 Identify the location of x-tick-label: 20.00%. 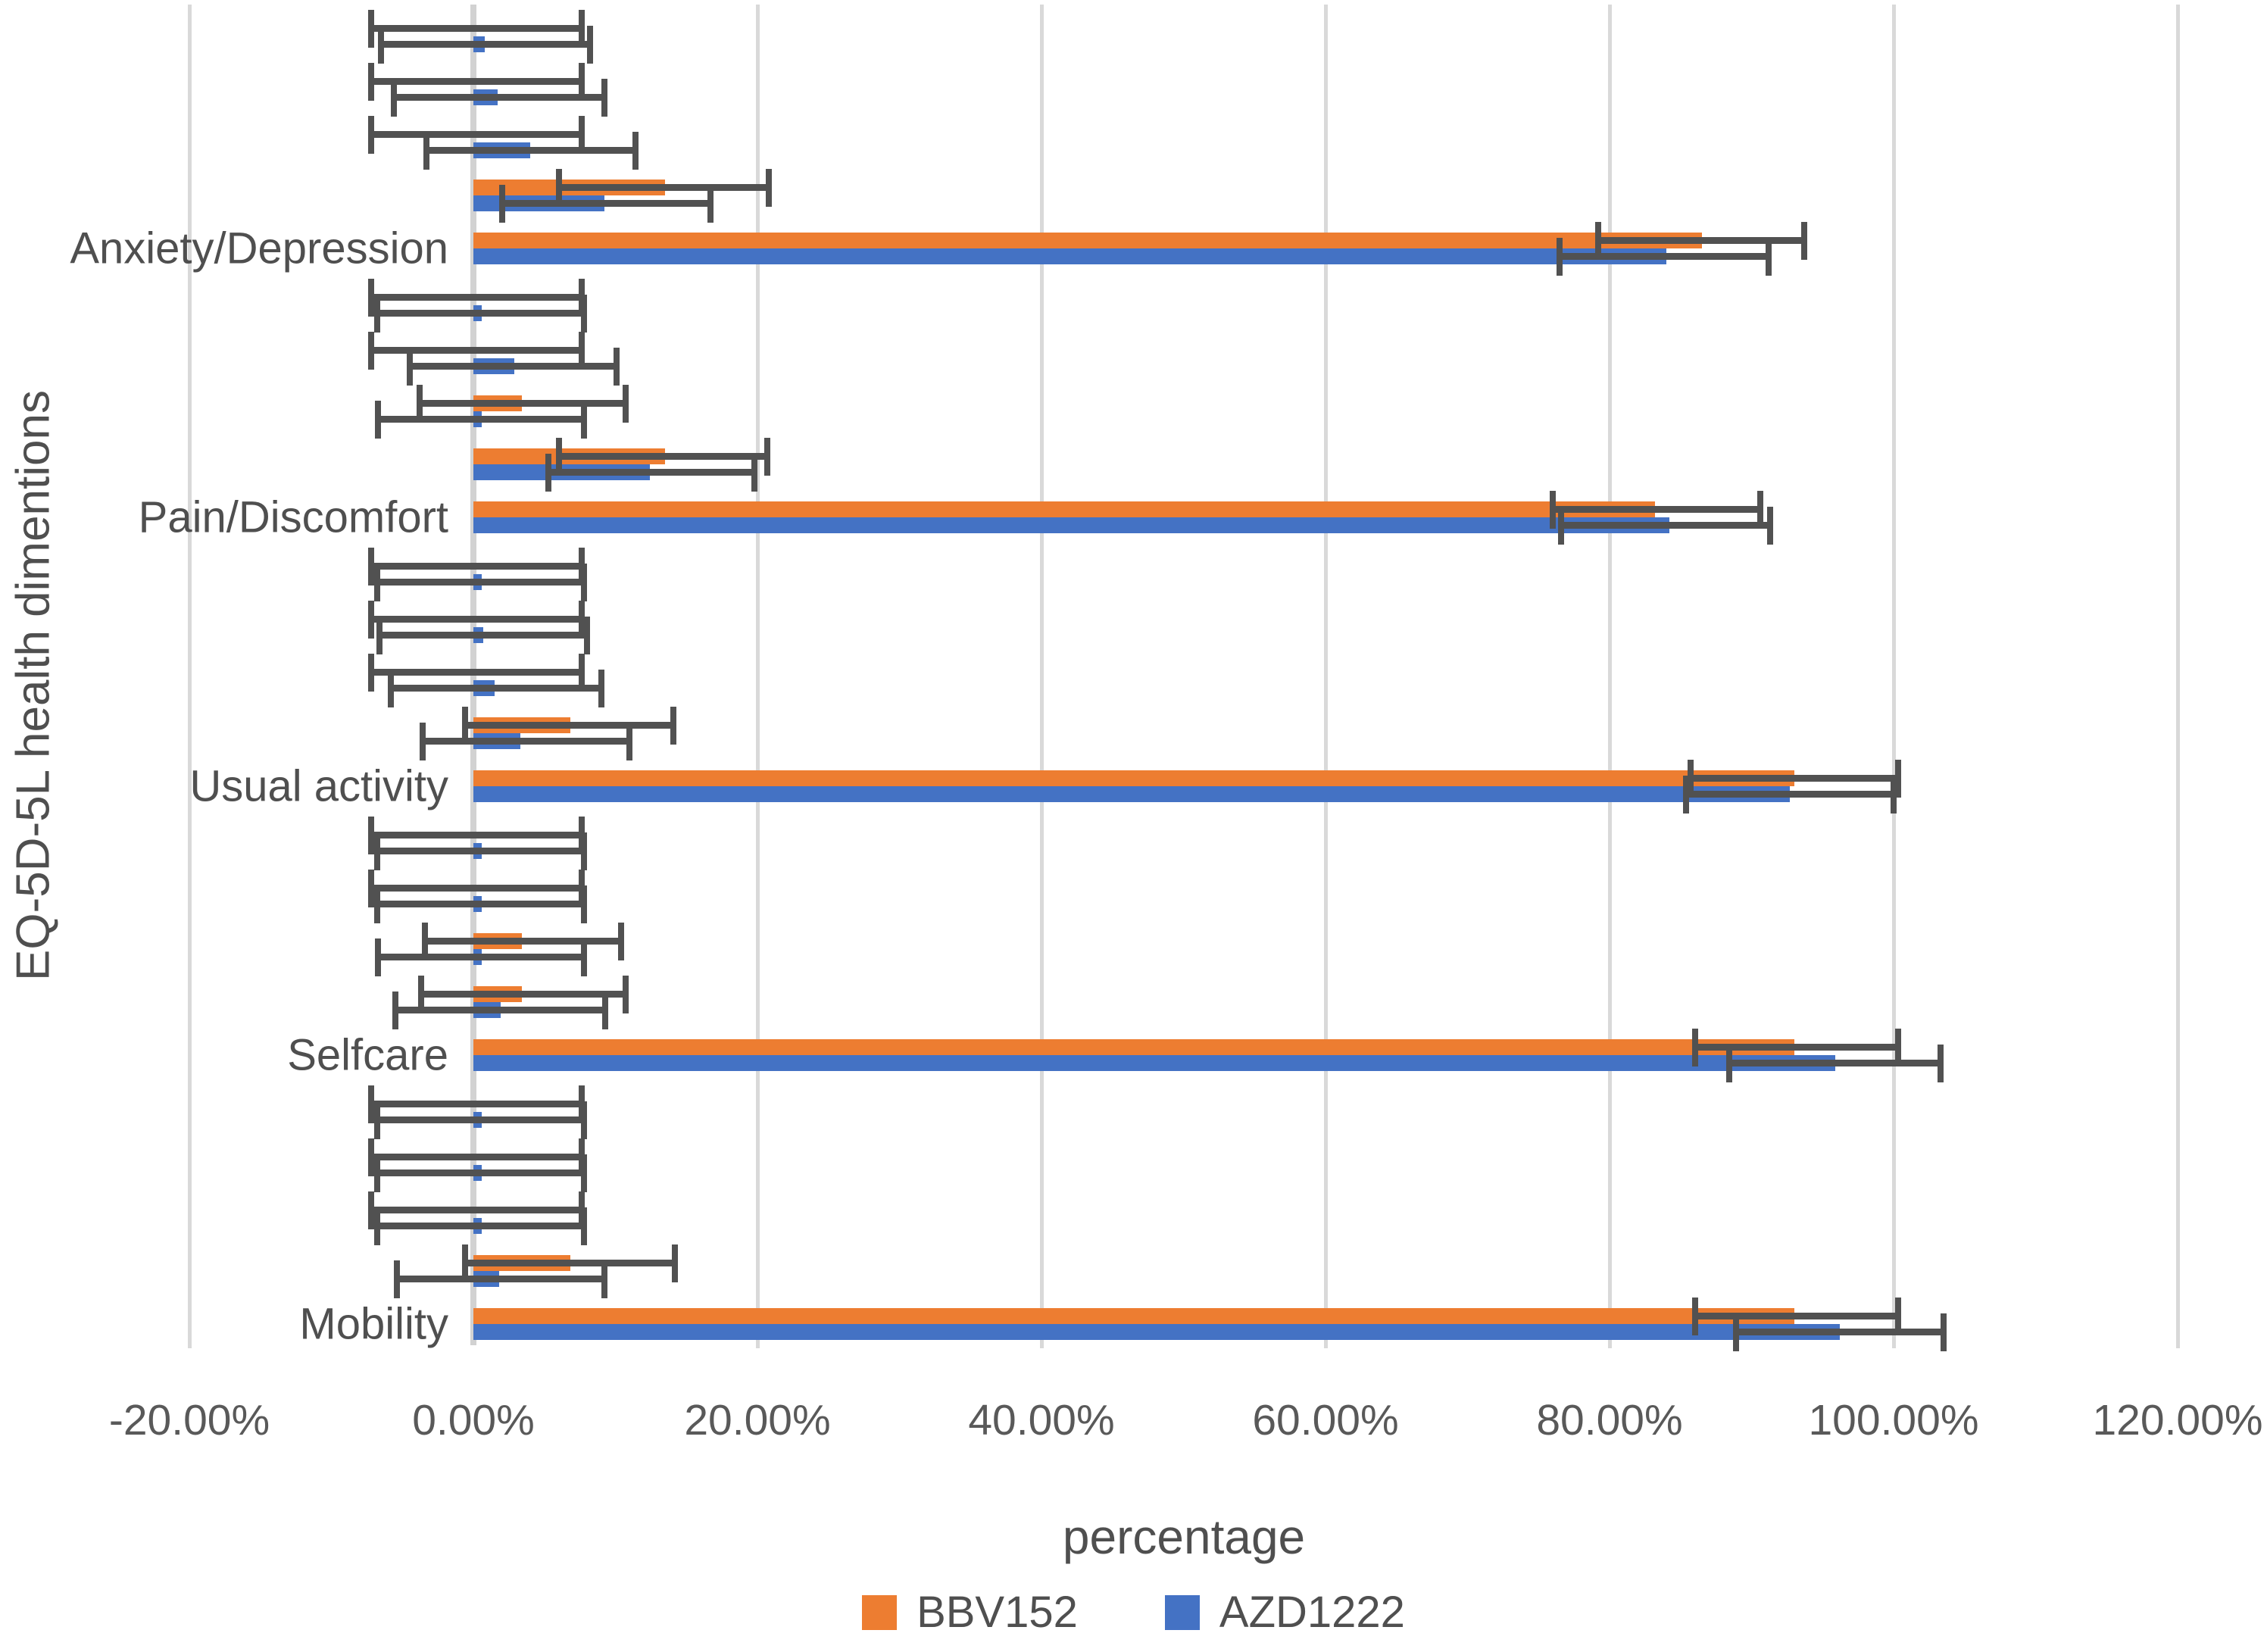
(757, 1420).